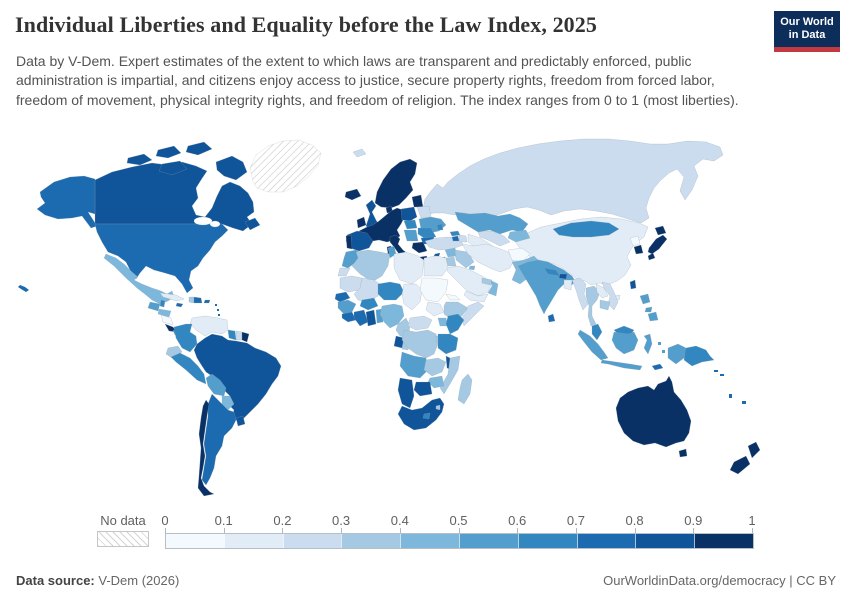 The height and width of the screenshot is (600, 850). What do you see at coordinates (593, 345) in the screenshot?
I see `region-sumatra` at bounding box center [593, 345].